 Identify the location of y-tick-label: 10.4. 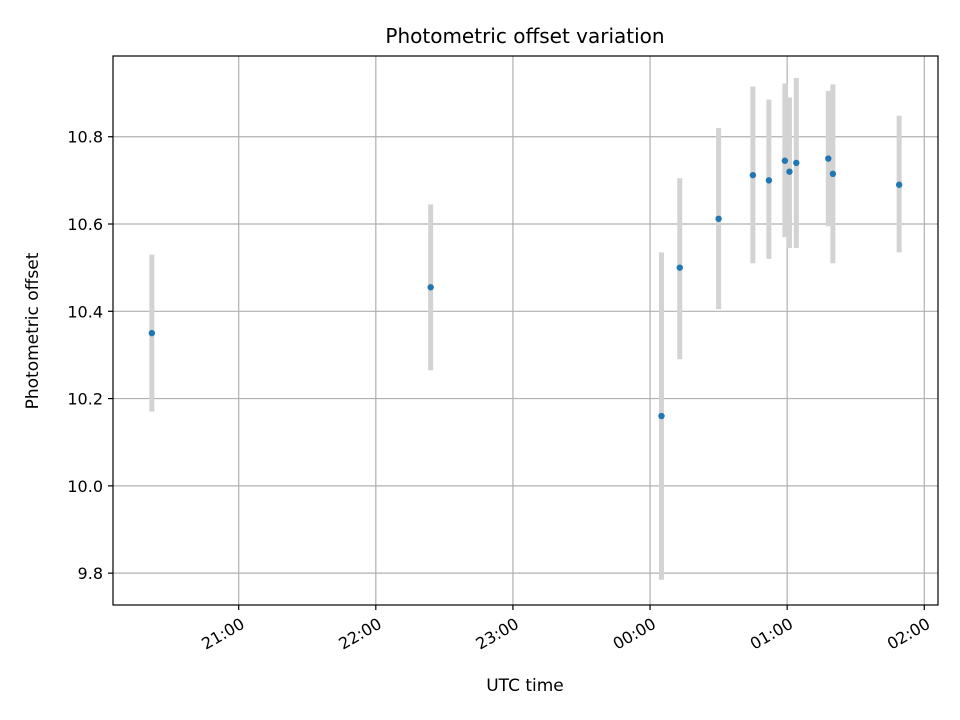
(85, 311).